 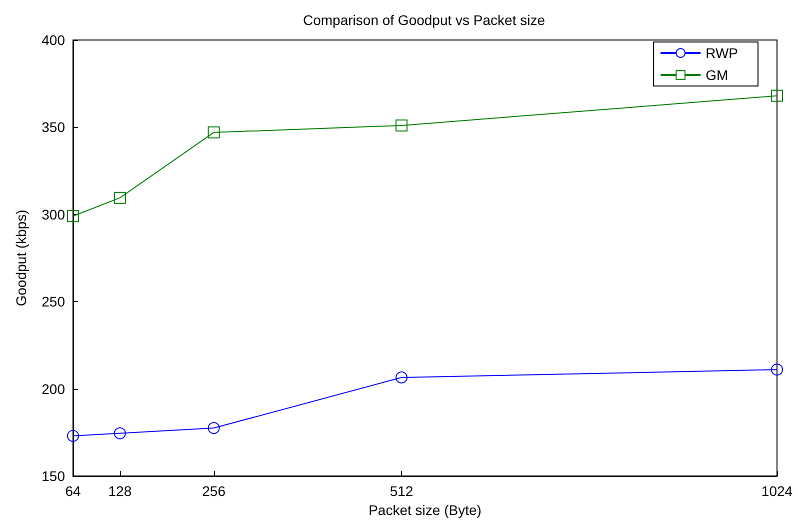 What do you see at coordinates (54, 214) in the screenshot?
I see `y-tick-label: 300` at bounding box center [54, 214].